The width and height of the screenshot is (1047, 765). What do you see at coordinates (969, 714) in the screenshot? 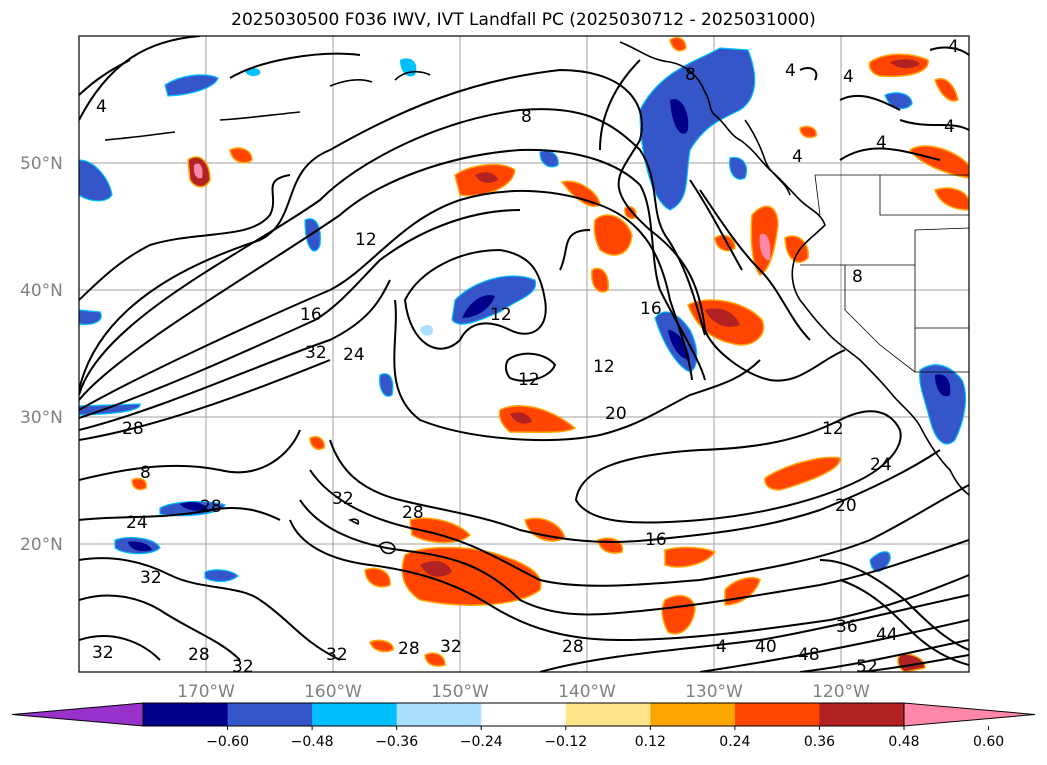
I see `colorbar-extend-high` at bounding box center [969, 714].